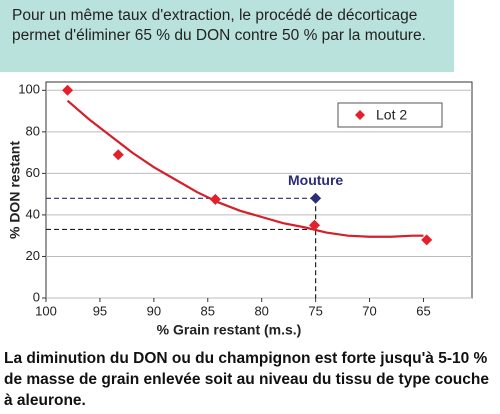  I want to click on y-tick-label: 80, so click(33, 130).